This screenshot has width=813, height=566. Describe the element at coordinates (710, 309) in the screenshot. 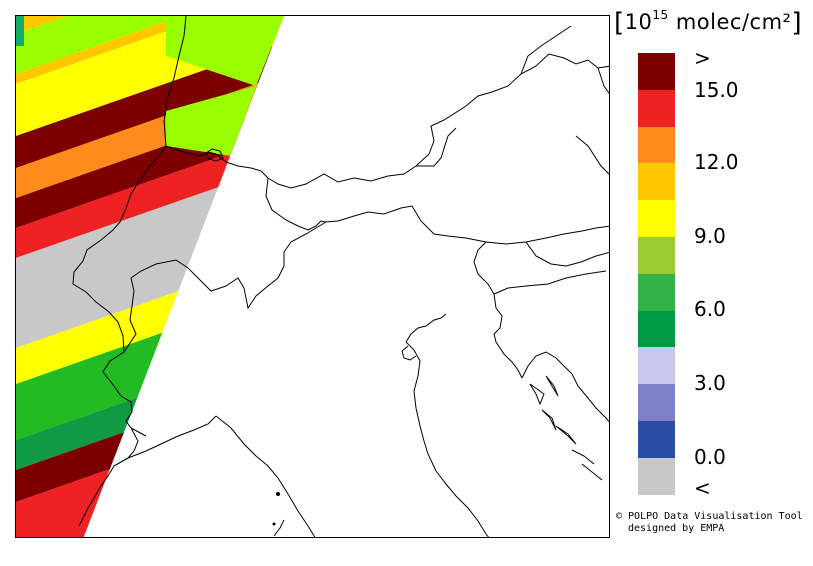

I see `legend-tick-label: 6.0` at that location.